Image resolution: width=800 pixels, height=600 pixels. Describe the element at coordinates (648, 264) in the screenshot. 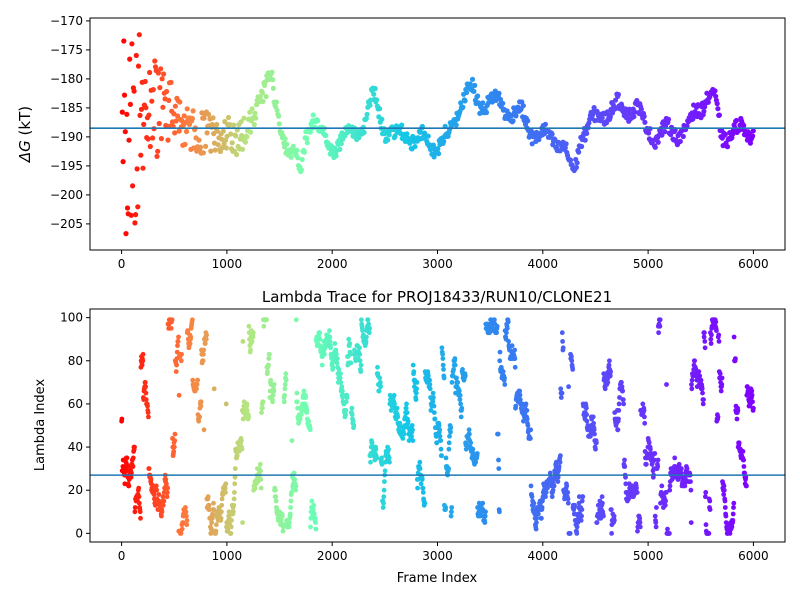

I see `x-tick-label: 5000` at that location.